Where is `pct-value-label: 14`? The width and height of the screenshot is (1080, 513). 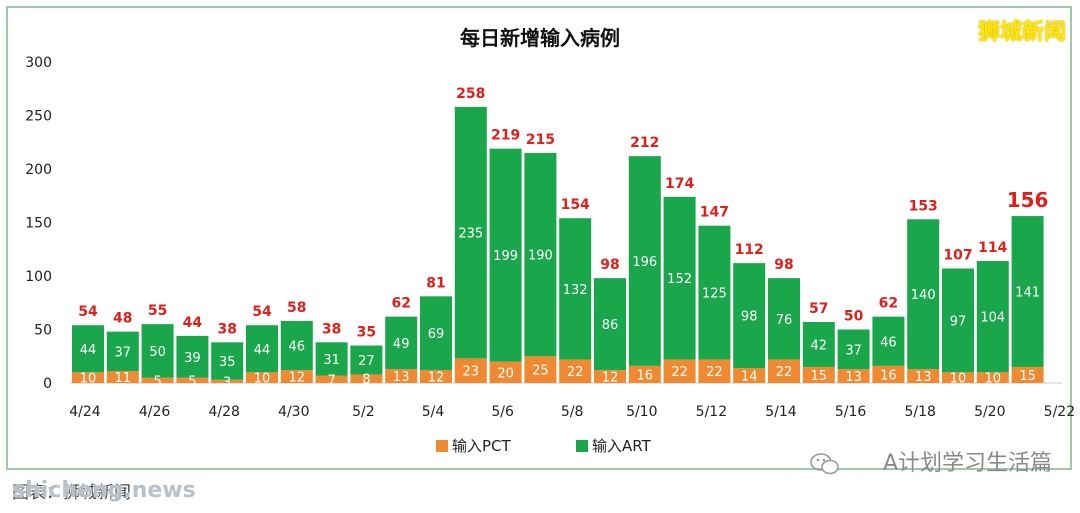
pct-value-label: 14 is located at coordinates (749, 377).